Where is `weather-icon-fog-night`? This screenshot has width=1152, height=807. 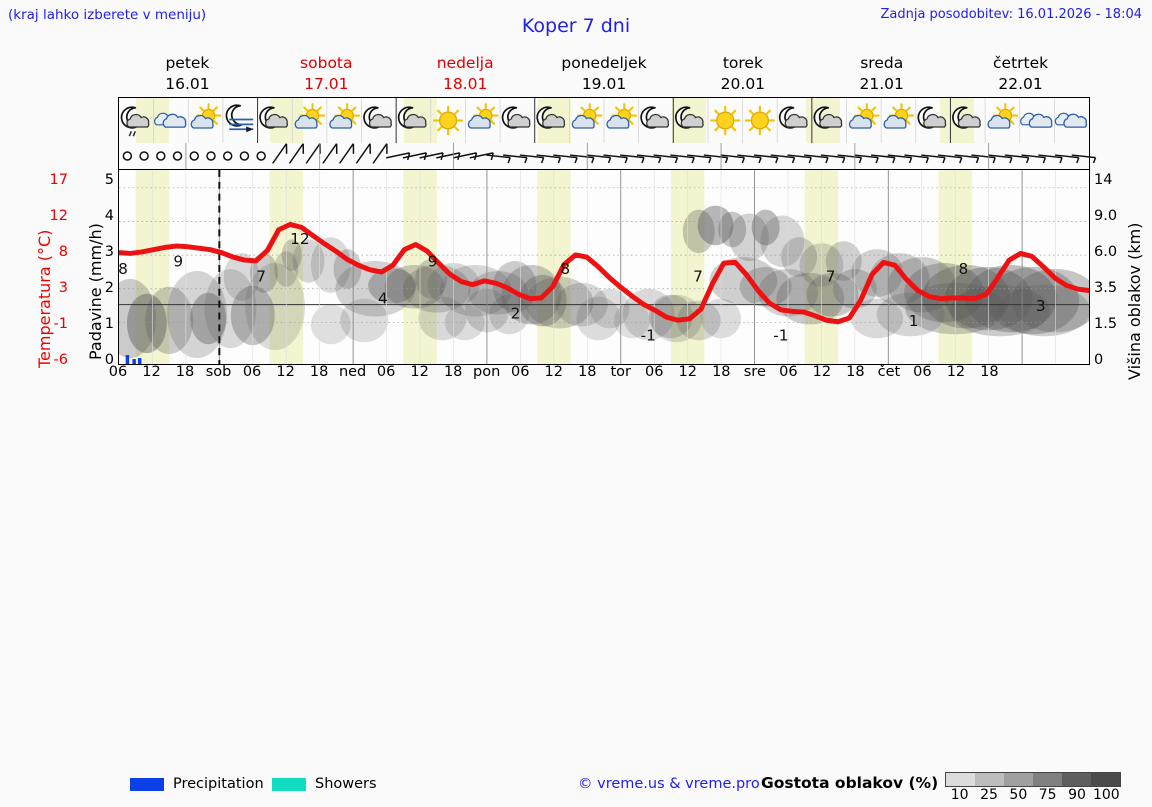 weather-icon-fog-night is located at coordinates (239, 118).